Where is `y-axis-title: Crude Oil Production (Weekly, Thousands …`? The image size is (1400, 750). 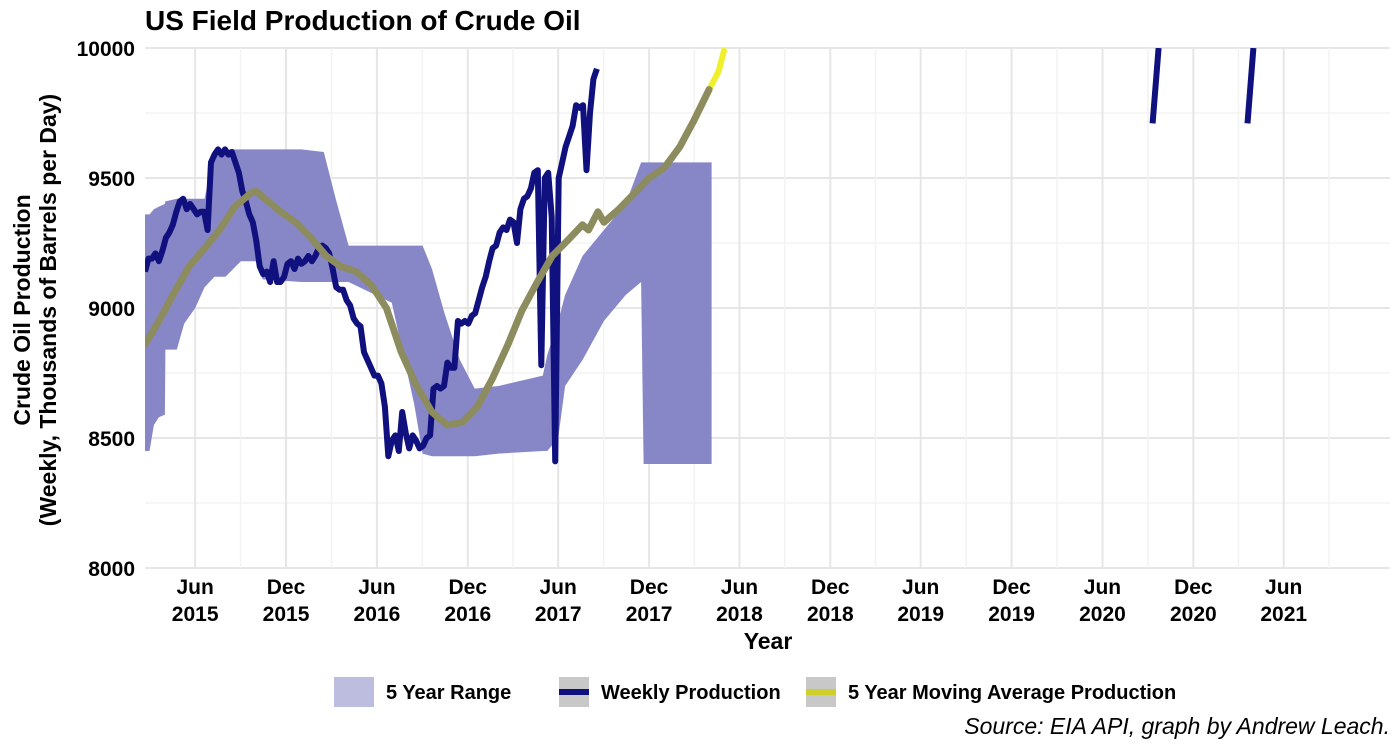
y-axis-title: Crude Oil Production (Weekly, Thousands … is located at coordinates (35, 310).